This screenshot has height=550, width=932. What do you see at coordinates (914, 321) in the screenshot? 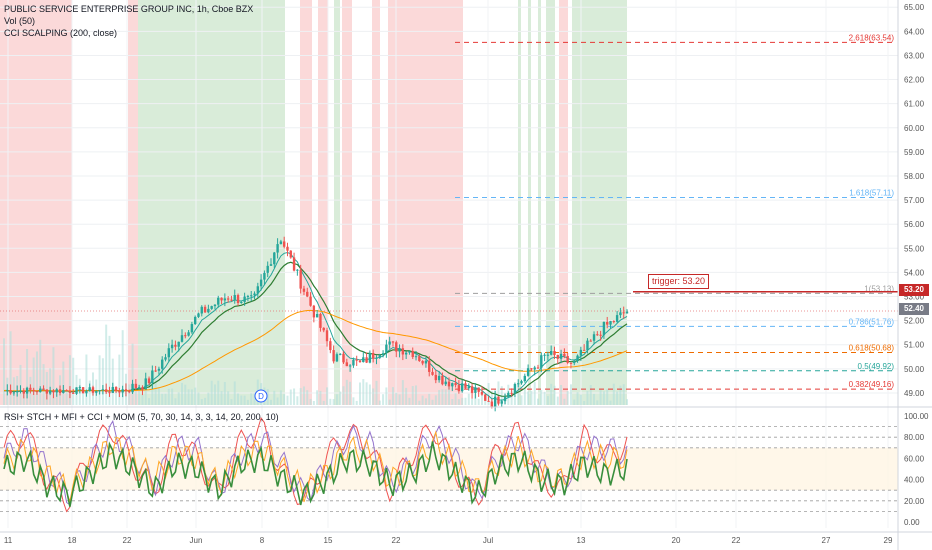
I see `y-tick-label: 52.00` at bounding box center [914, 321].